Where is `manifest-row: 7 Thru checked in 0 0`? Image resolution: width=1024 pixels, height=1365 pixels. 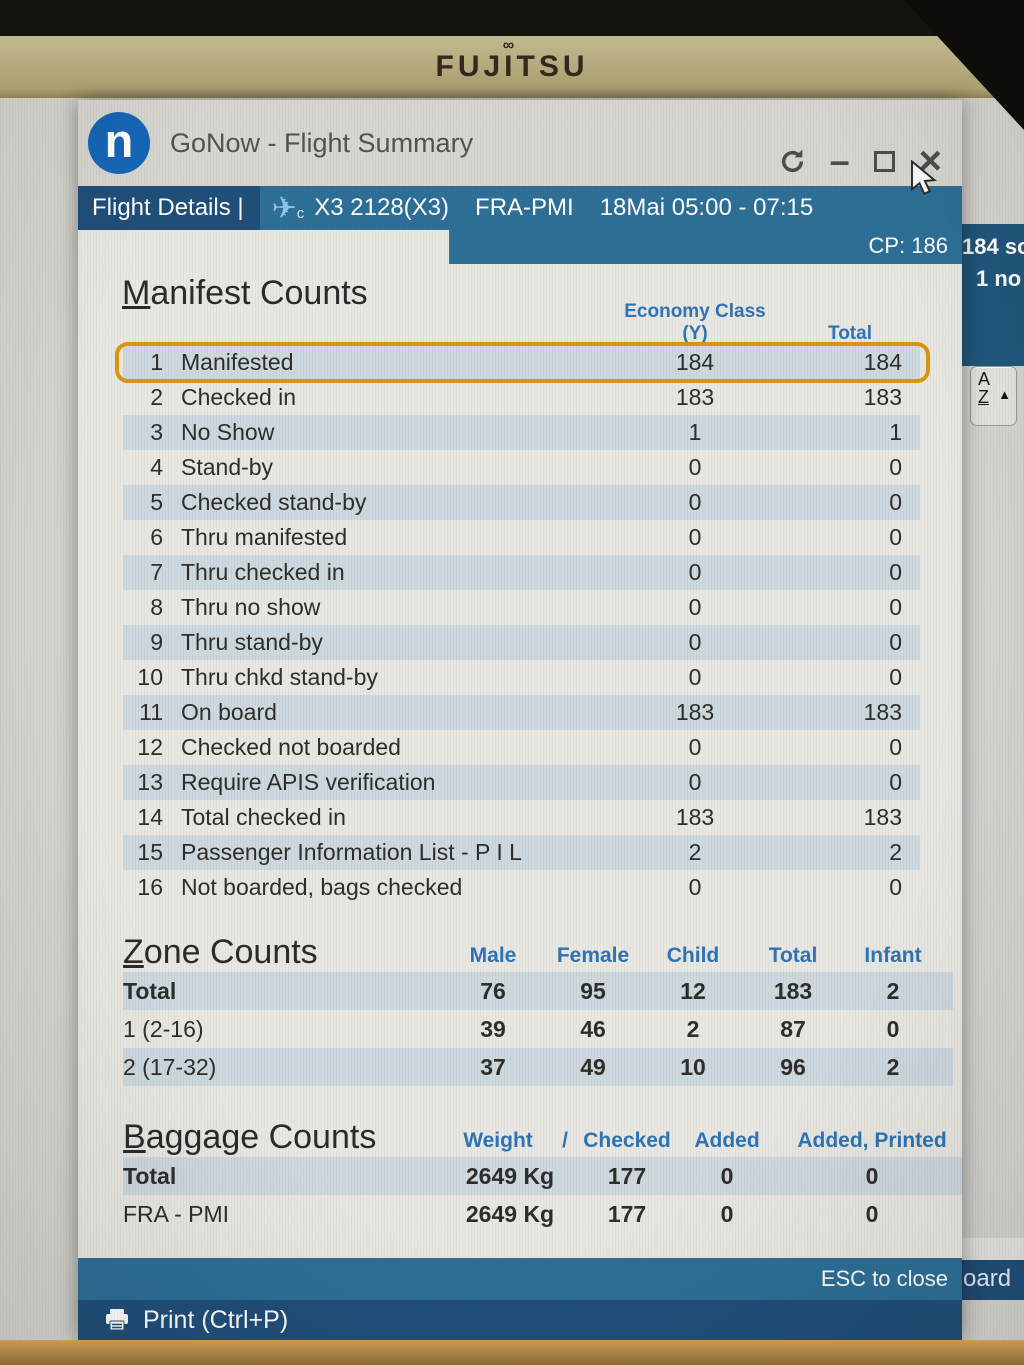 manifest-row: 7 Thru checked in 0 0 is located at coordinates (521, 572).